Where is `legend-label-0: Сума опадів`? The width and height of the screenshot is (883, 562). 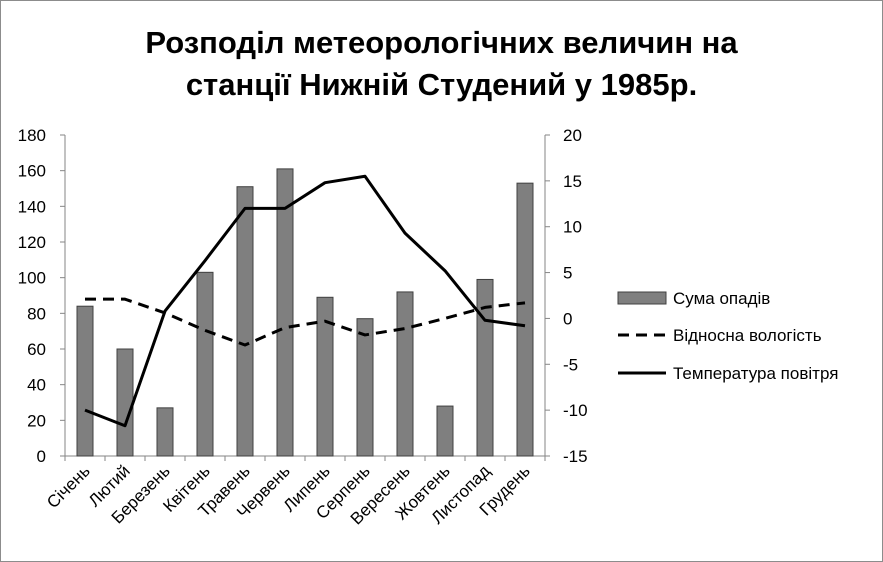
legend-label-0: Сума опадів is located at coordinates (721, 298).